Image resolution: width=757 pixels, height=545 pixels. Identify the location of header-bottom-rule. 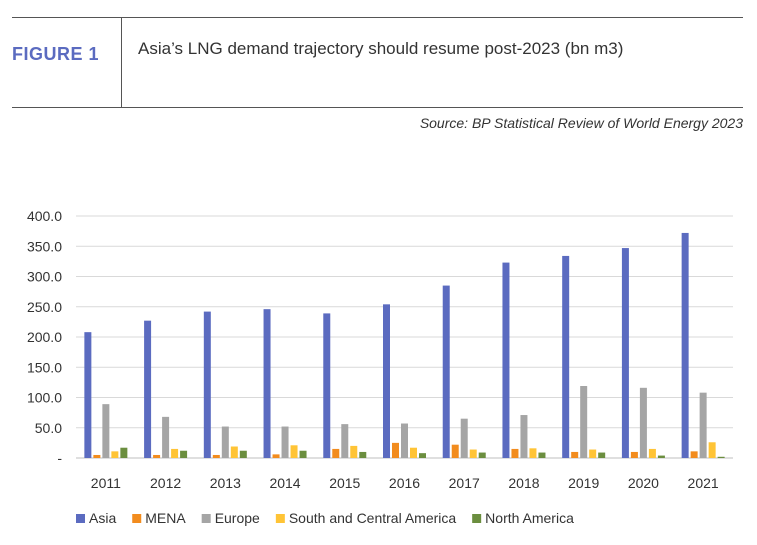
(377, 107).